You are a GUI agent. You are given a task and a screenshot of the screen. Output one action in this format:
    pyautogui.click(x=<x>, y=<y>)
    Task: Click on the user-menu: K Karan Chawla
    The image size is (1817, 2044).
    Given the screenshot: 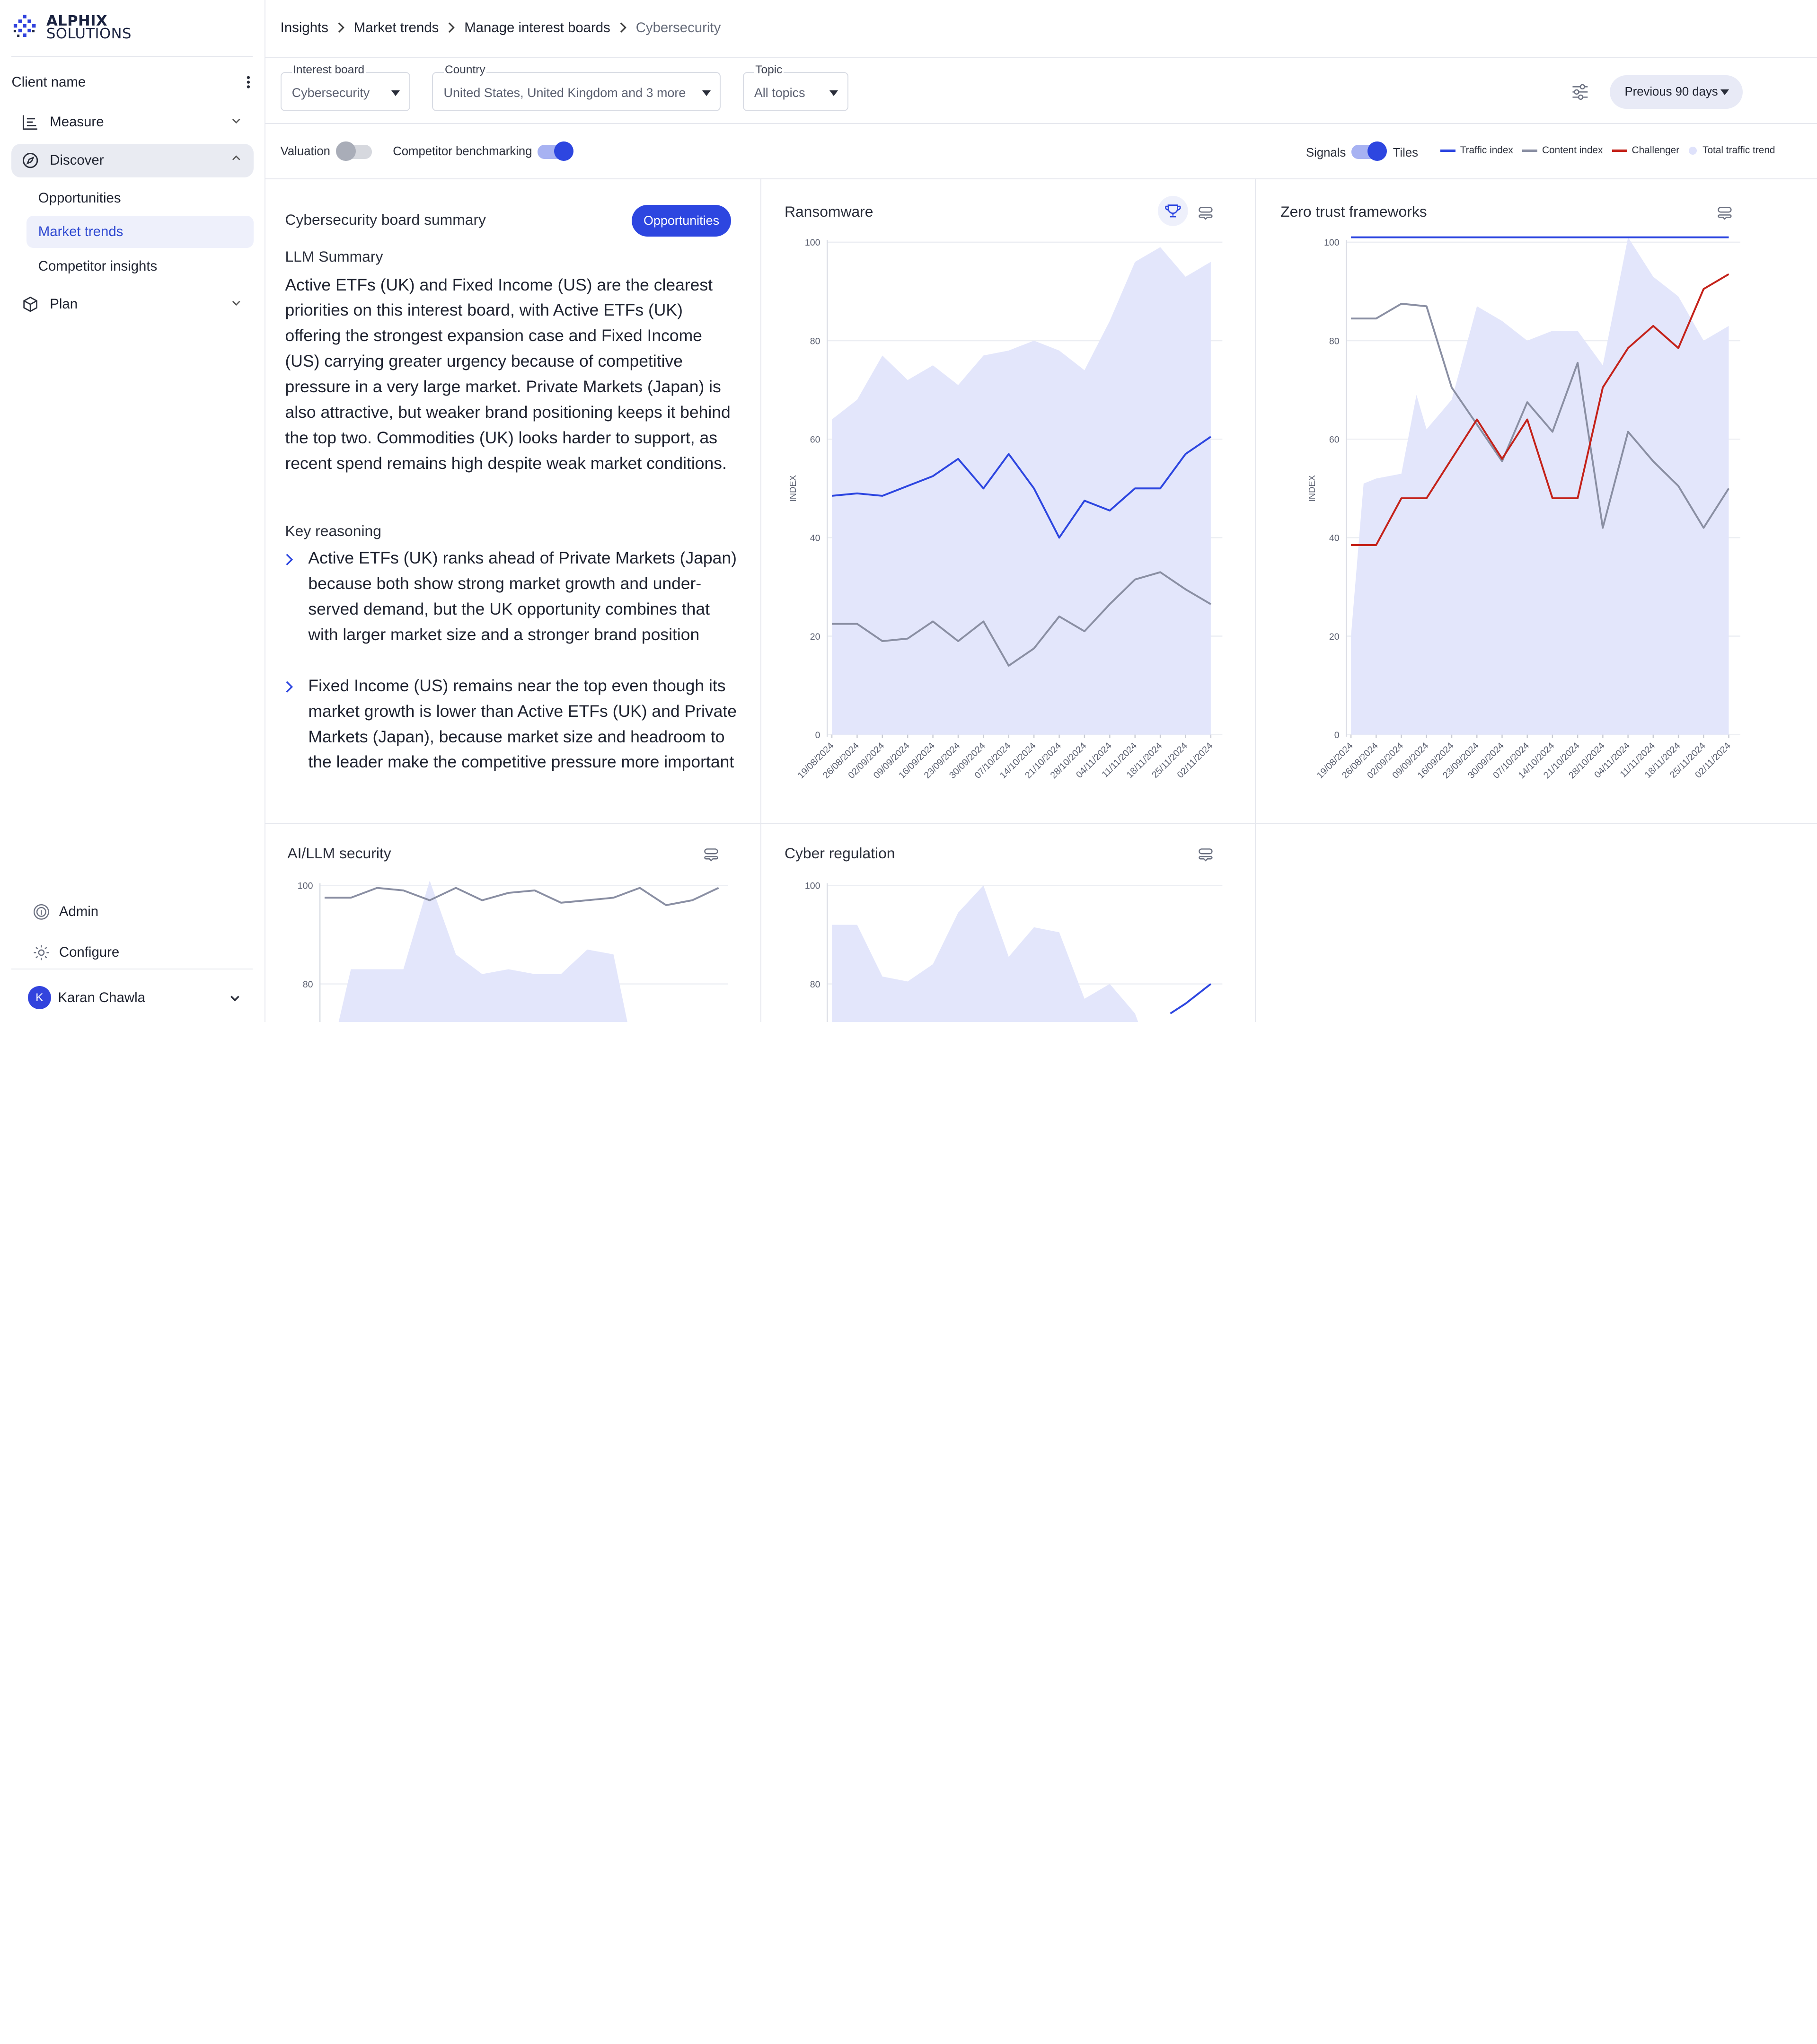 What is the action you would take?
    pyautogui.click(x=134, y=998)
    